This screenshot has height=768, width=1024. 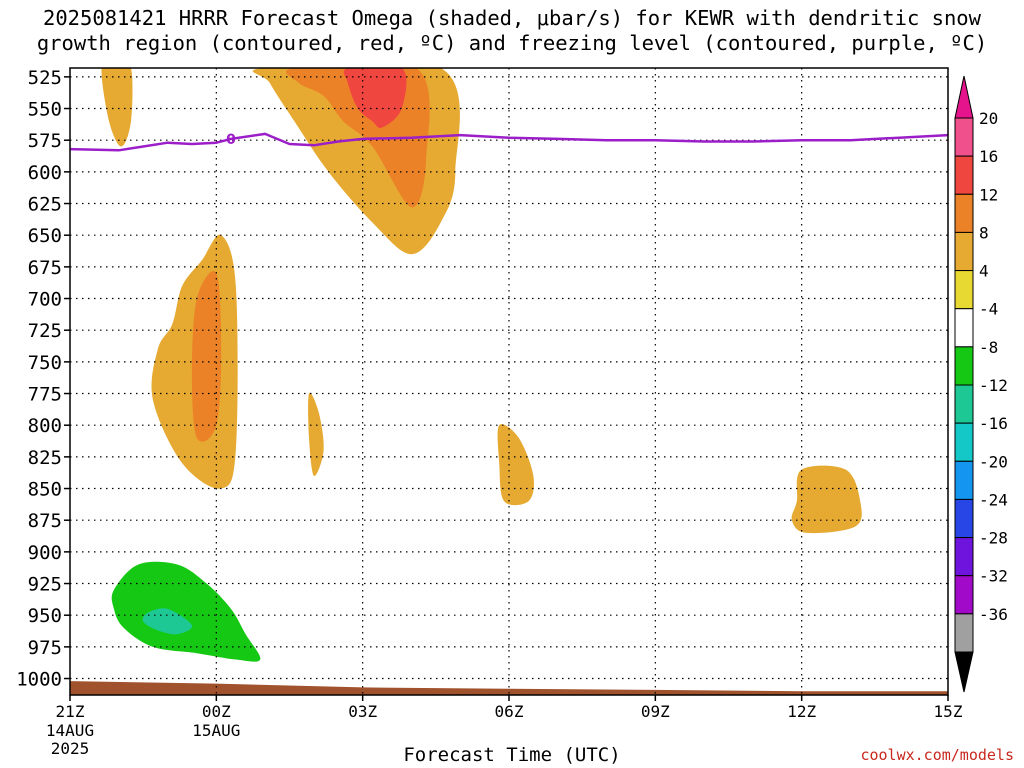 What do you see at coordinates (70, 730) in the screenshot?
I see `x-tick-sublabel: 14AUG` at bounding box center [70, 730].